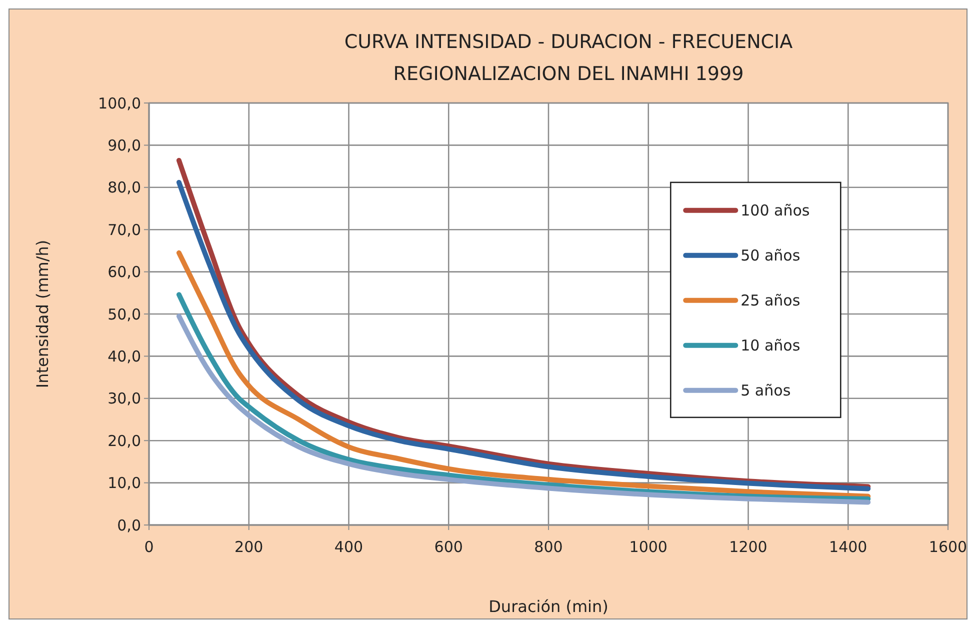 This screenshot has width=976, height=628. What do you see at coordinates (42, 314) in the screenshot?
I see `y-axis-title: Intensidad (mm/h)` at bounding box center [42, 314].